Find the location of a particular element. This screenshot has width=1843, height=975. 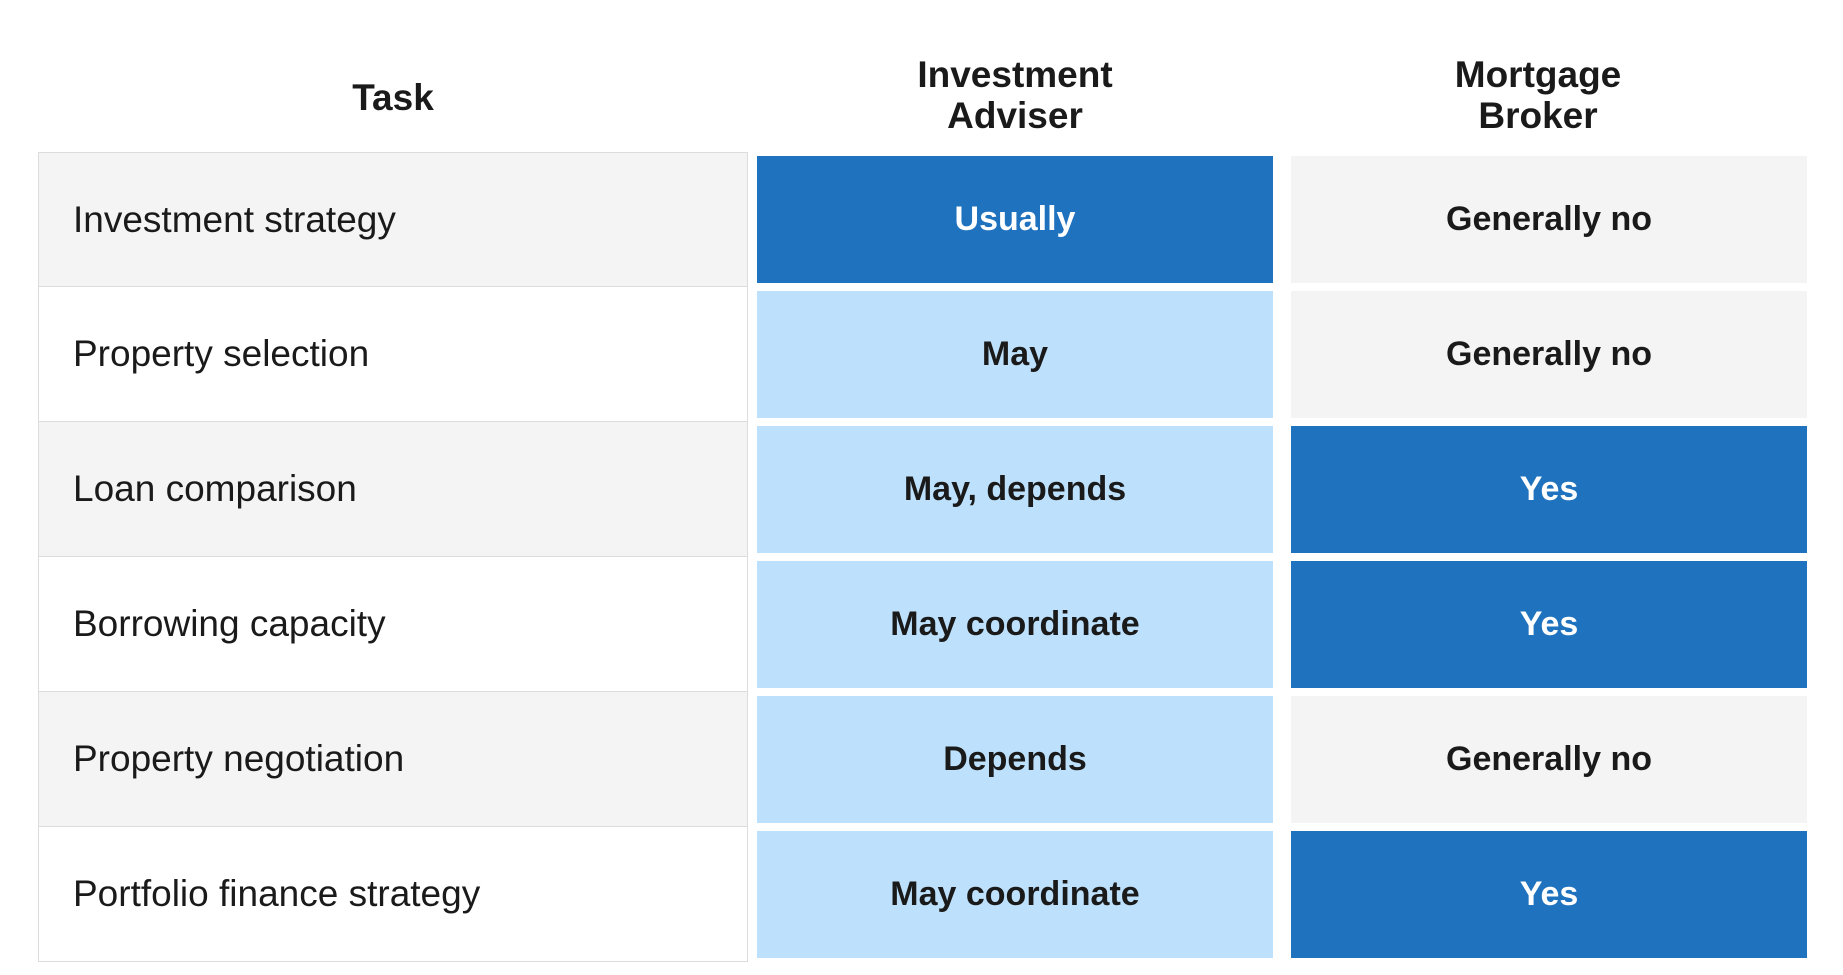

investment-adviser-cell: Usually is located at coordinates (1015, 219).